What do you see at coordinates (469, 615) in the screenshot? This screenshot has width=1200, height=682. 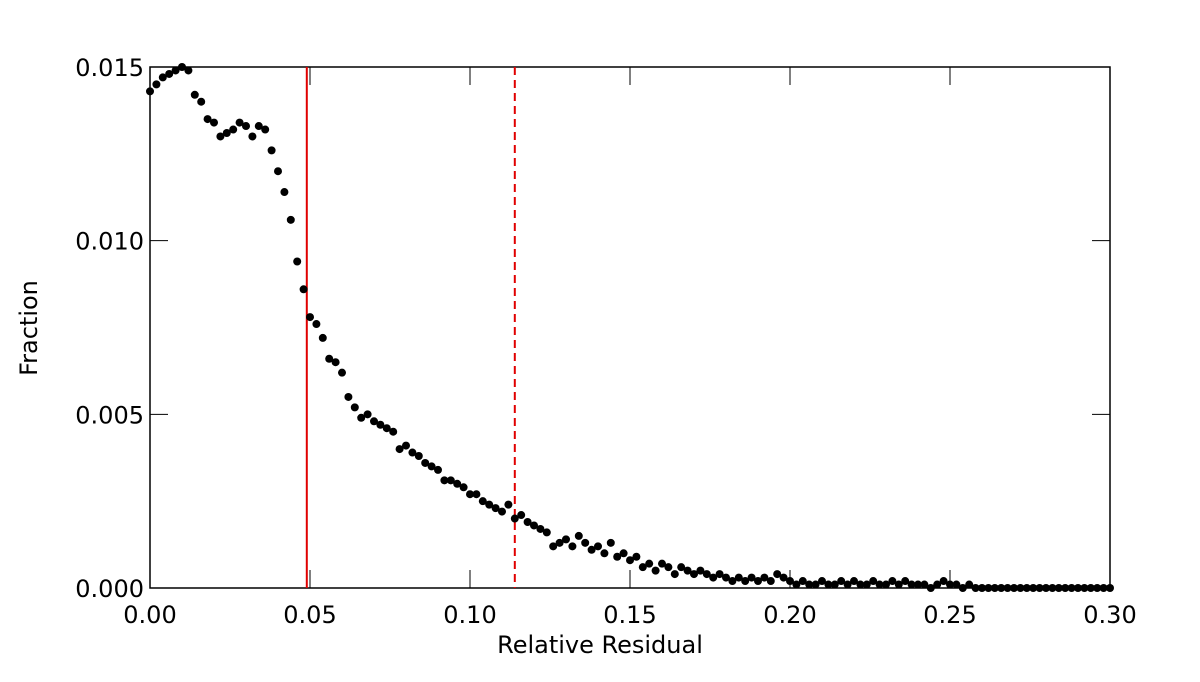 I see `x-tick-label: 0.10` at bounding box center [469, 615].